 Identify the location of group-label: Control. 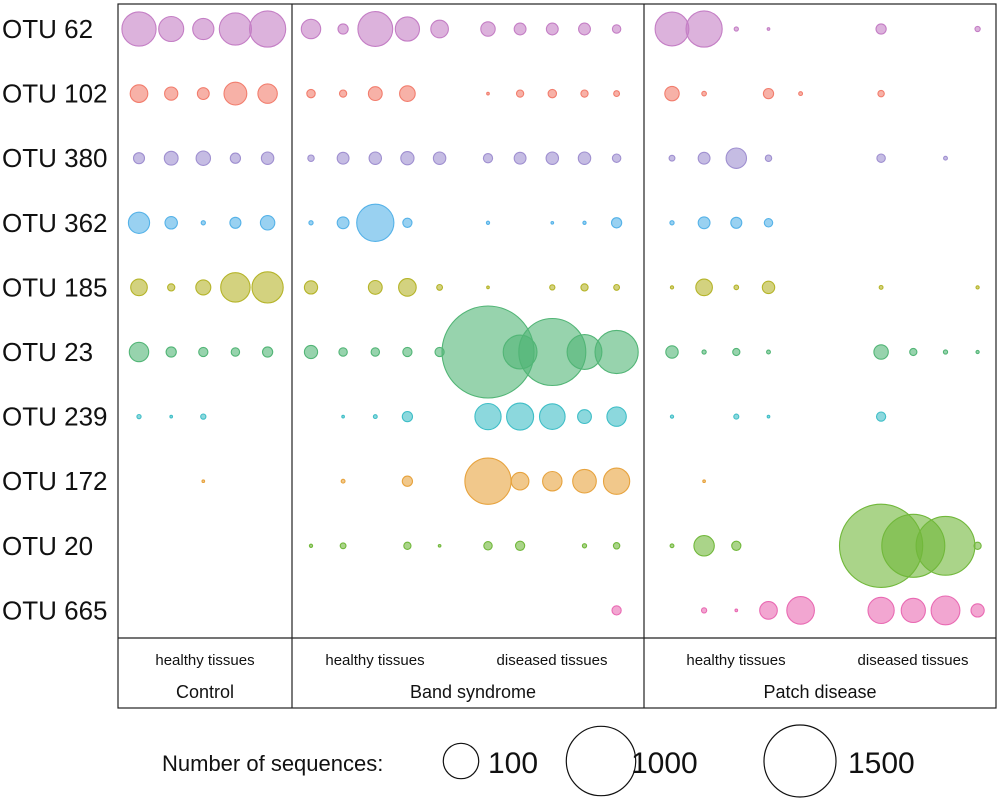
(205, 692).